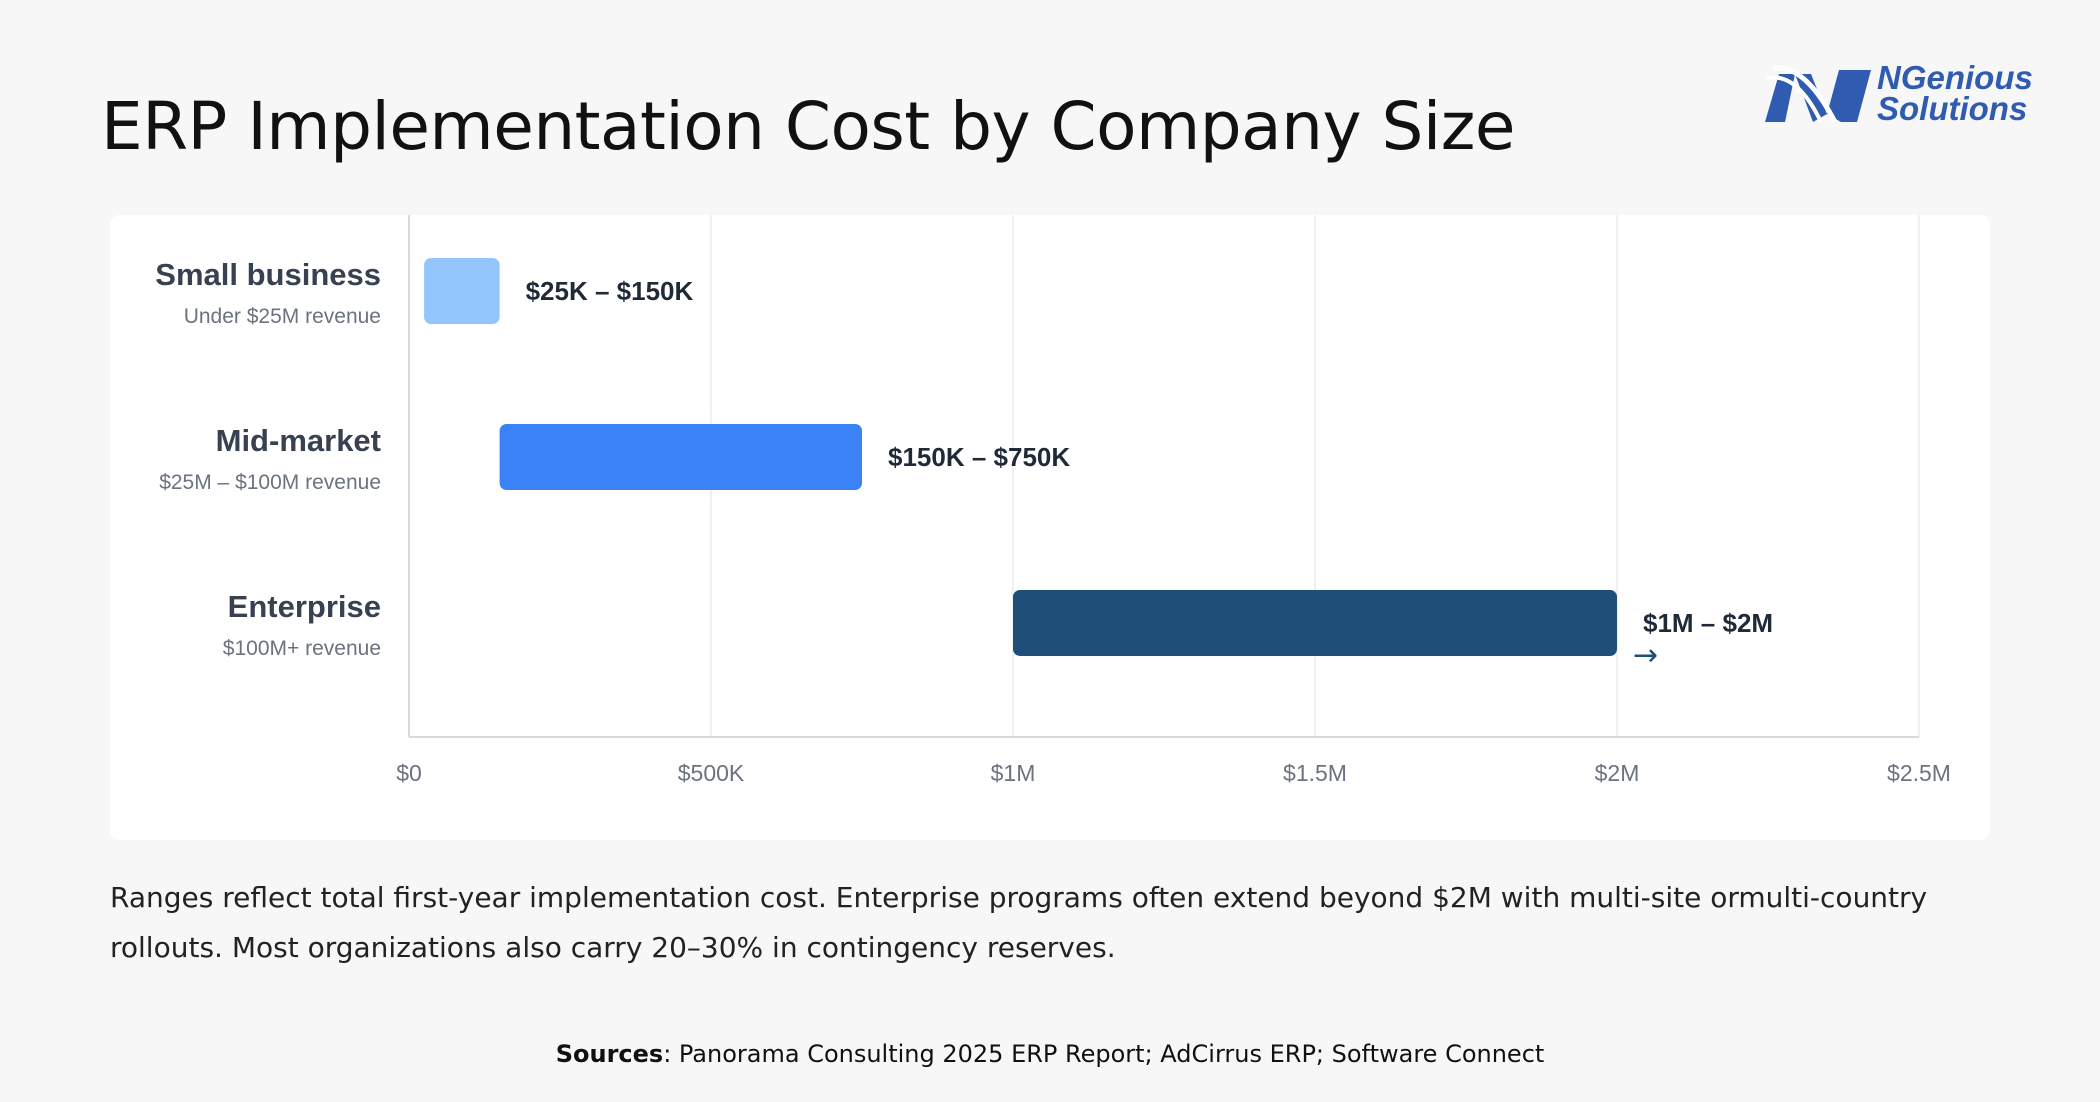  What do you see at coordinates (808, 126) in the screenshot?
I see `page-title: ERP Implementation Cost by Company Size` at bounding box center [808, 126].